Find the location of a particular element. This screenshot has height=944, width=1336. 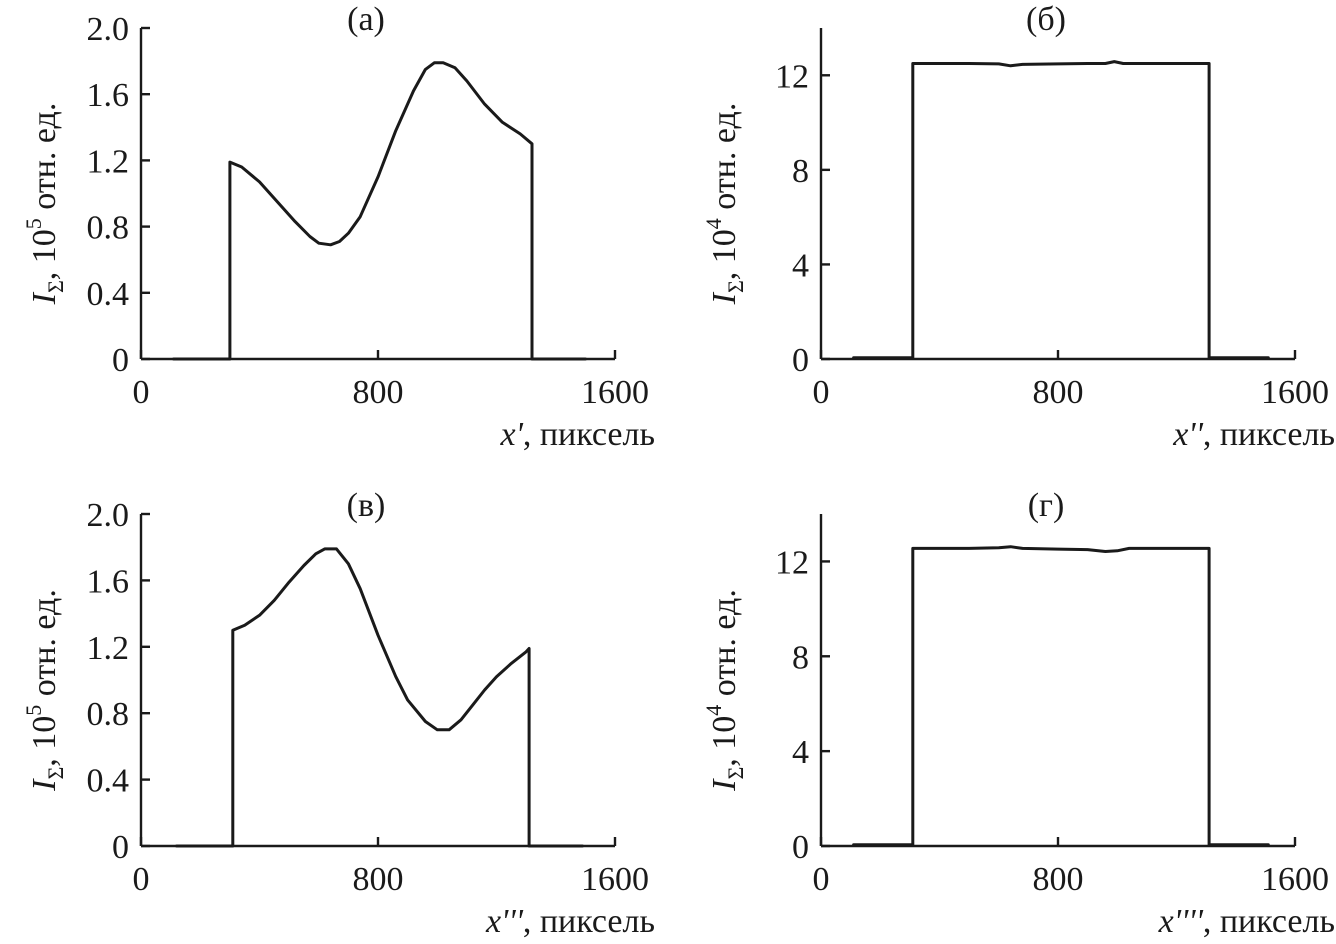

panel-label: (в) is located at coordinates (366, 505).